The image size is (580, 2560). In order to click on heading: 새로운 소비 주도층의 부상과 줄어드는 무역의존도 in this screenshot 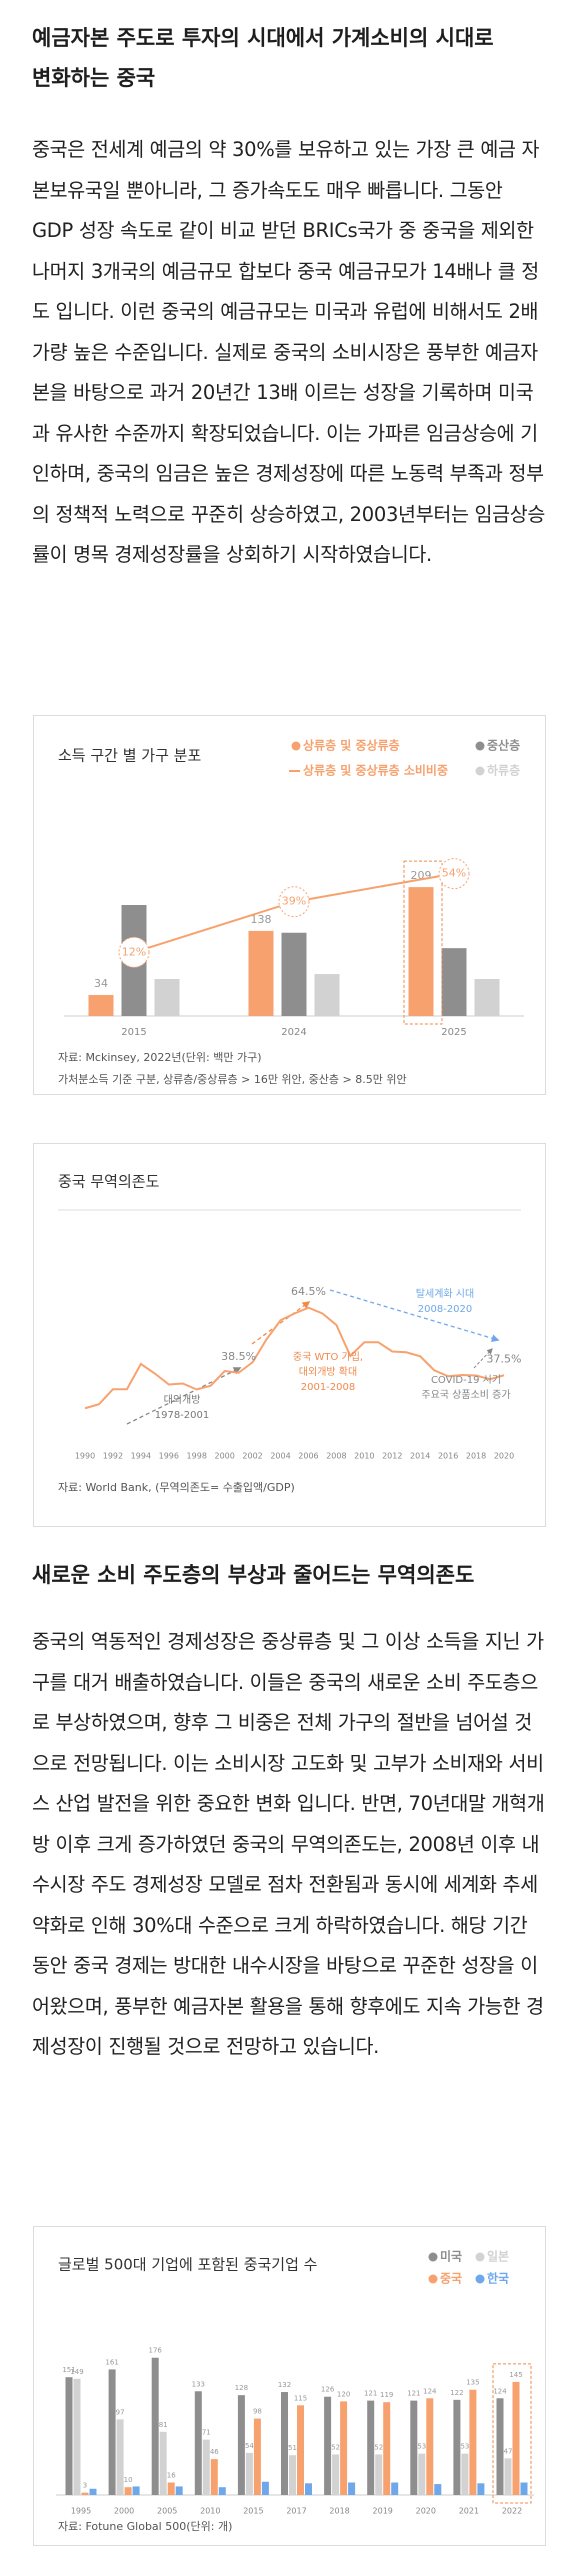, I will do `click(253, 1575)`.